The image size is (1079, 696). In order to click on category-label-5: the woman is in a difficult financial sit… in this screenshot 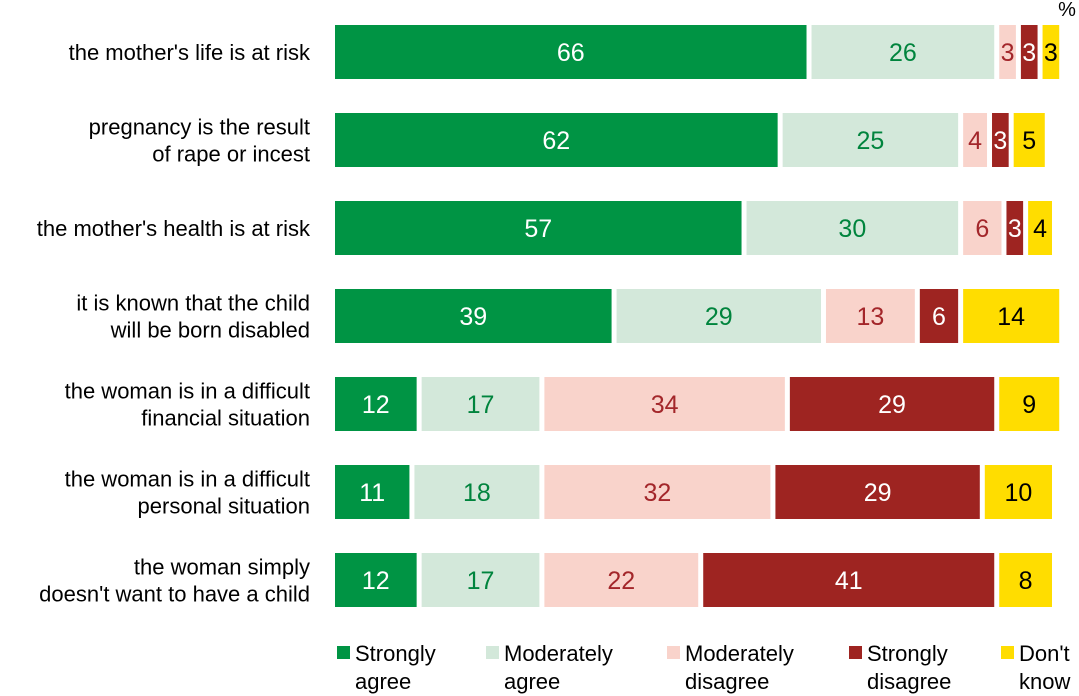, I will do `click(187, 405)`.